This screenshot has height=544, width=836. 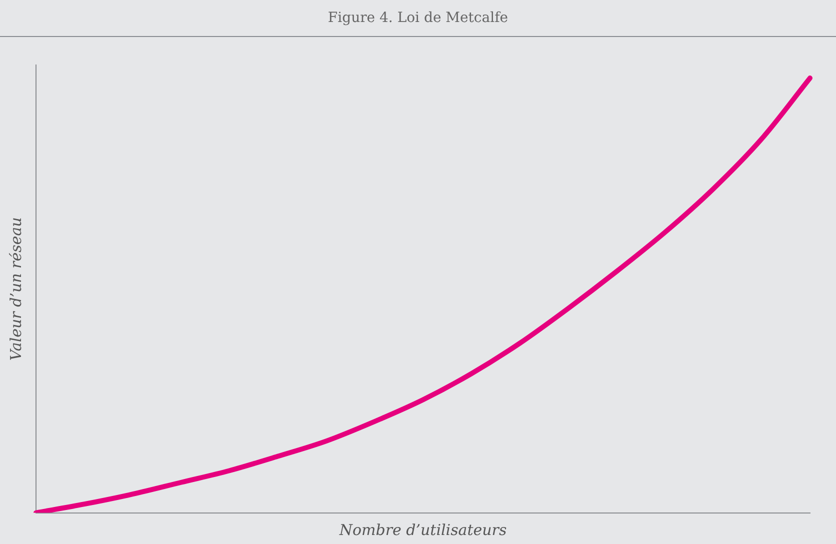 What do you see at coordinates (418, 18) in the screenshot?
I see `chart-title: Figure 4. Loi de Metcalfe` at bounding box center [418, 18].